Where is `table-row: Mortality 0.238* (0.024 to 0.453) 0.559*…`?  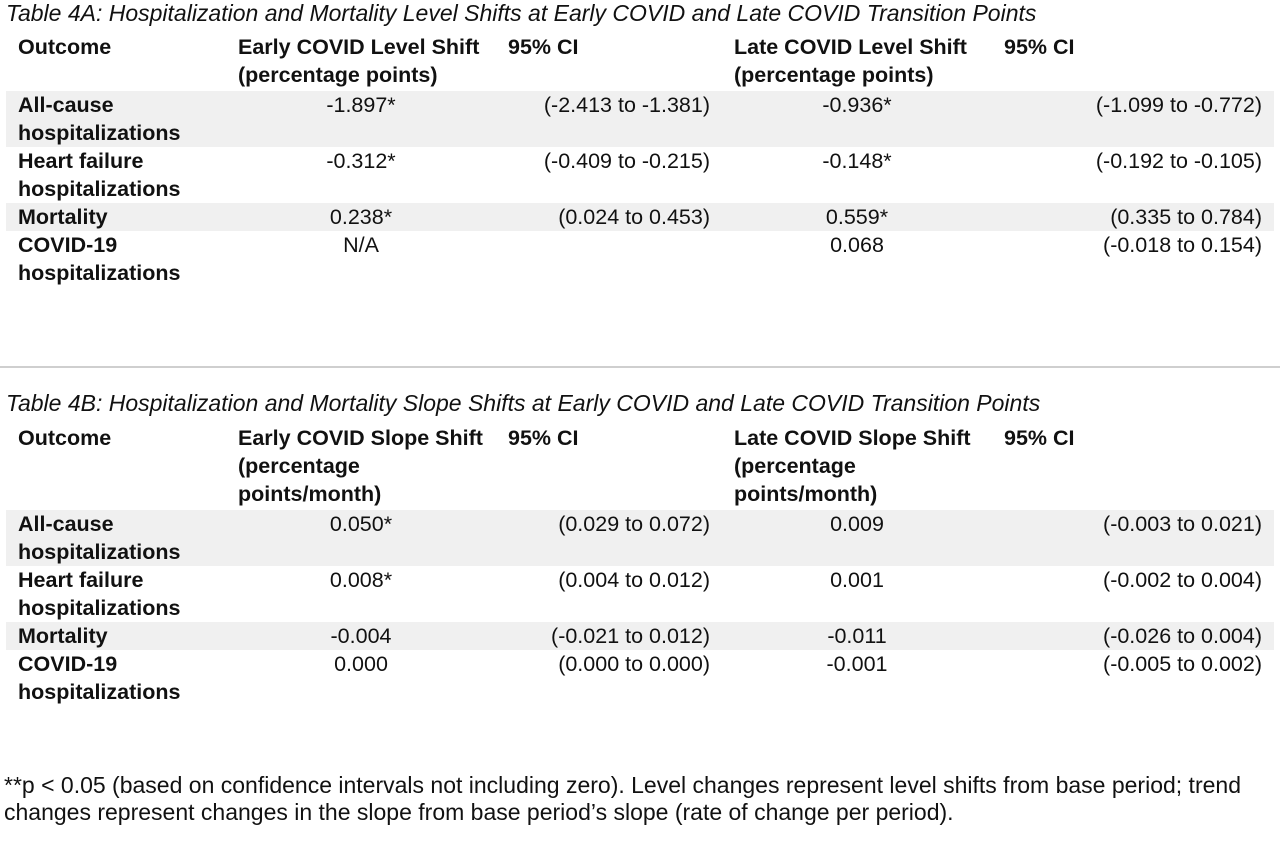 table-row: Mortality 0.238* (0.024 to 0.453) 0.559*… is located at coordinates (640, 217).